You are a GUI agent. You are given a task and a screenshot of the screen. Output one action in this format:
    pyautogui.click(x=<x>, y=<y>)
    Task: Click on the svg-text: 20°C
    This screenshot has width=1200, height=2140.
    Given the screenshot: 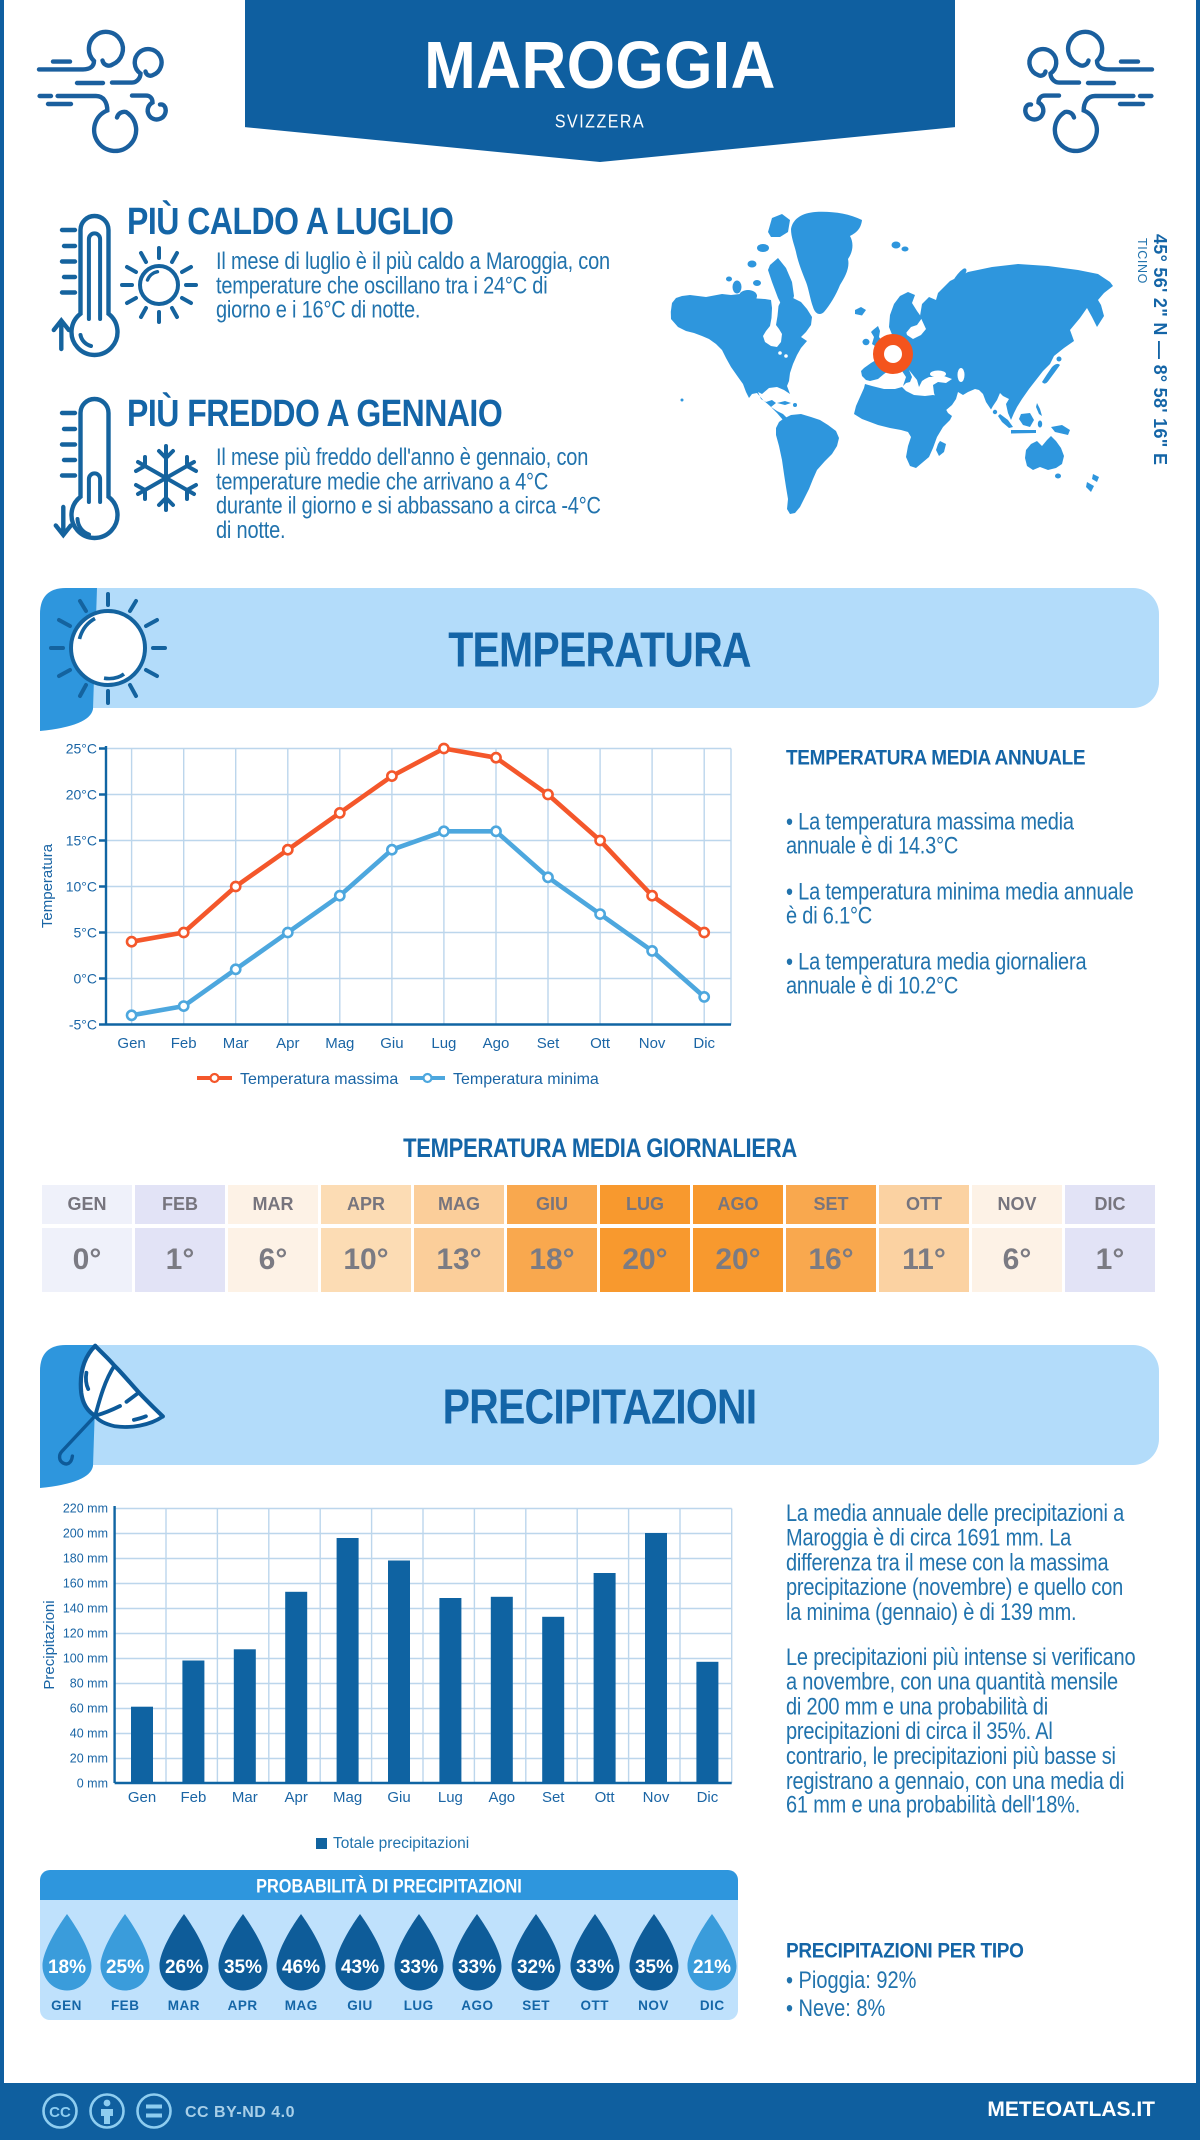 What is the action you would take?
    pyautogui.click(x=81, y=795)
    